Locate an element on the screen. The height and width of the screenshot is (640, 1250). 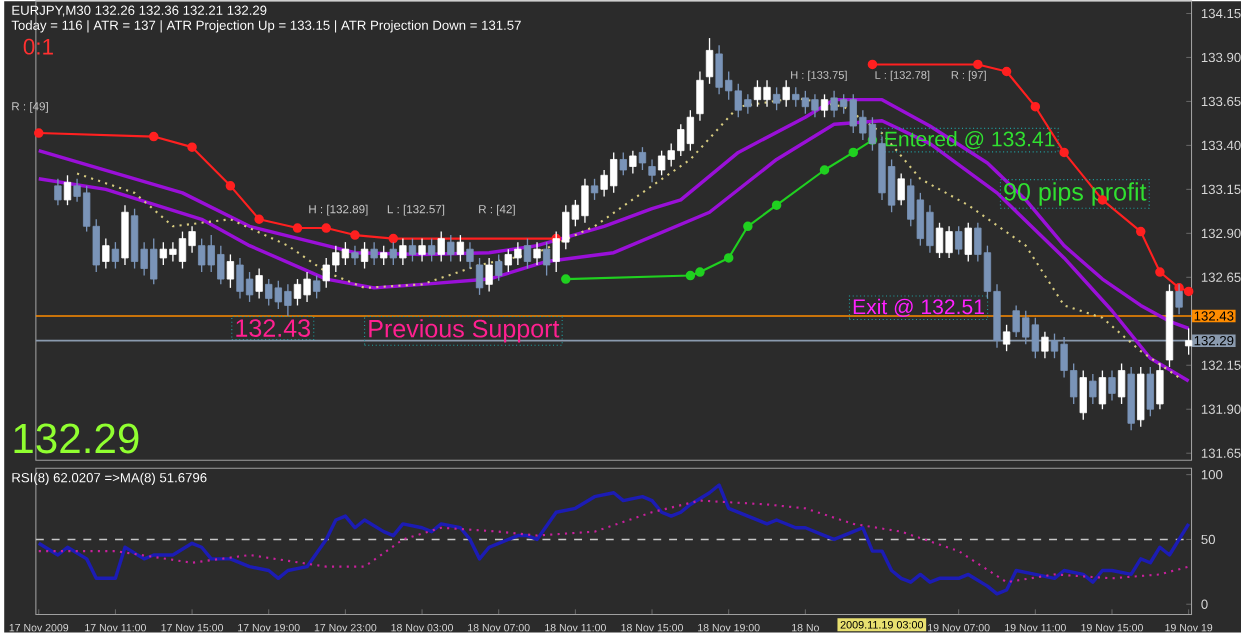
annotation: 132.29 is located at coordinates (76, 438).